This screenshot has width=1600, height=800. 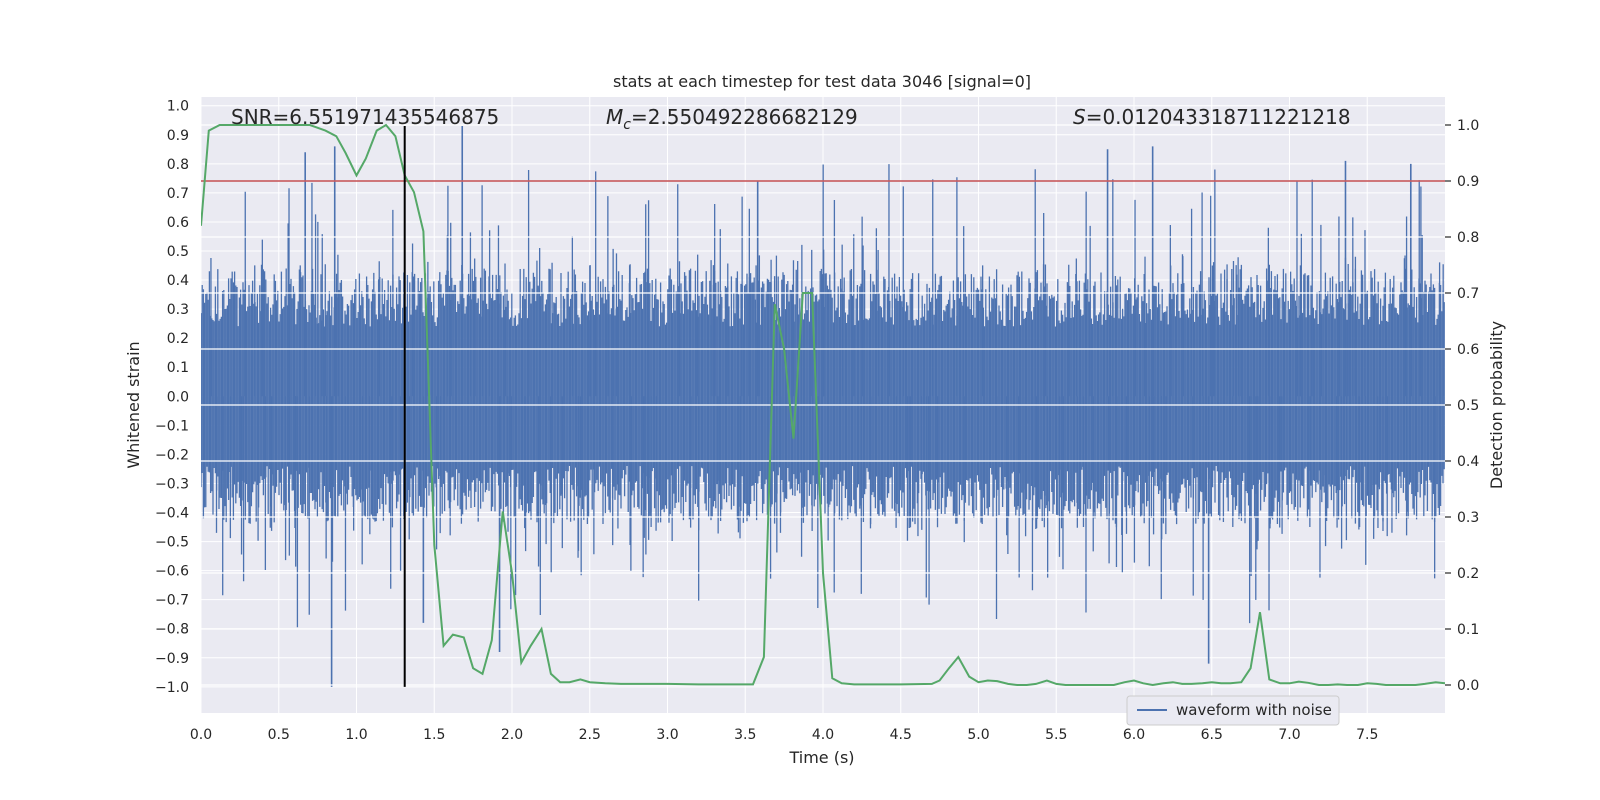 What do you see at coordinates (178, 136) in the screenshot?
I see `y-left-tick-label: 0.9` at bounding box center [178, 136].